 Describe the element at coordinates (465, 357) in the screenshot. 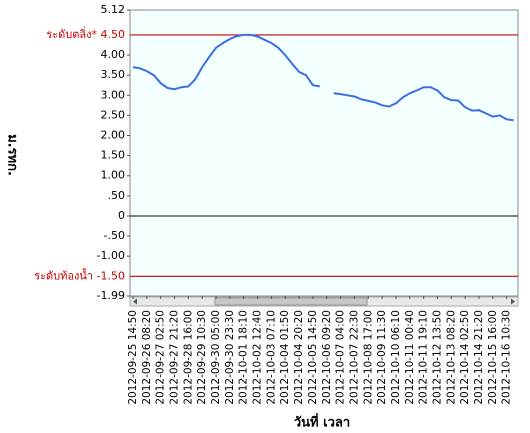

I see `x-tick-label: 2012-10-14 02:50` at that location.